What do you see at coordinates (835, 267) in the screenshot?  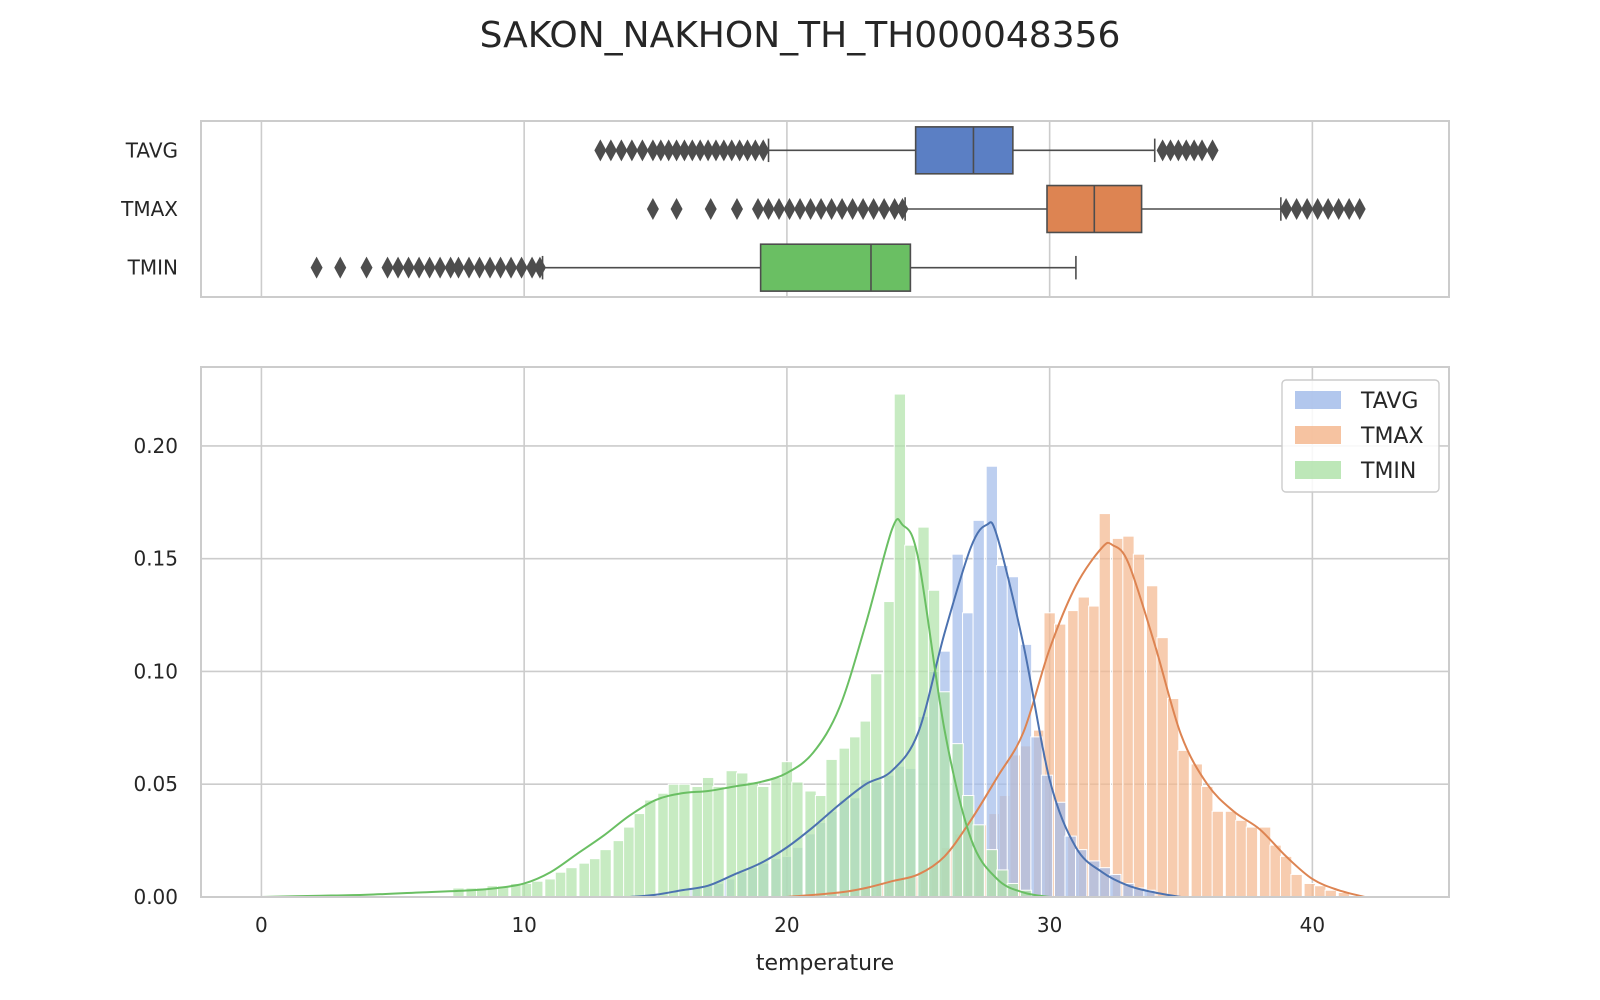 I see `box-iqr` at bounding box center [835, 267].